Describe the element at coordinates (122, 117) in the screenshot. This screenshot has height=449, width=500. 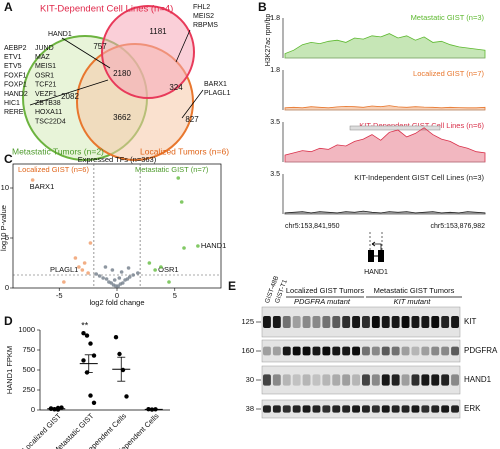
I see `venn-count: 3662` at that location.